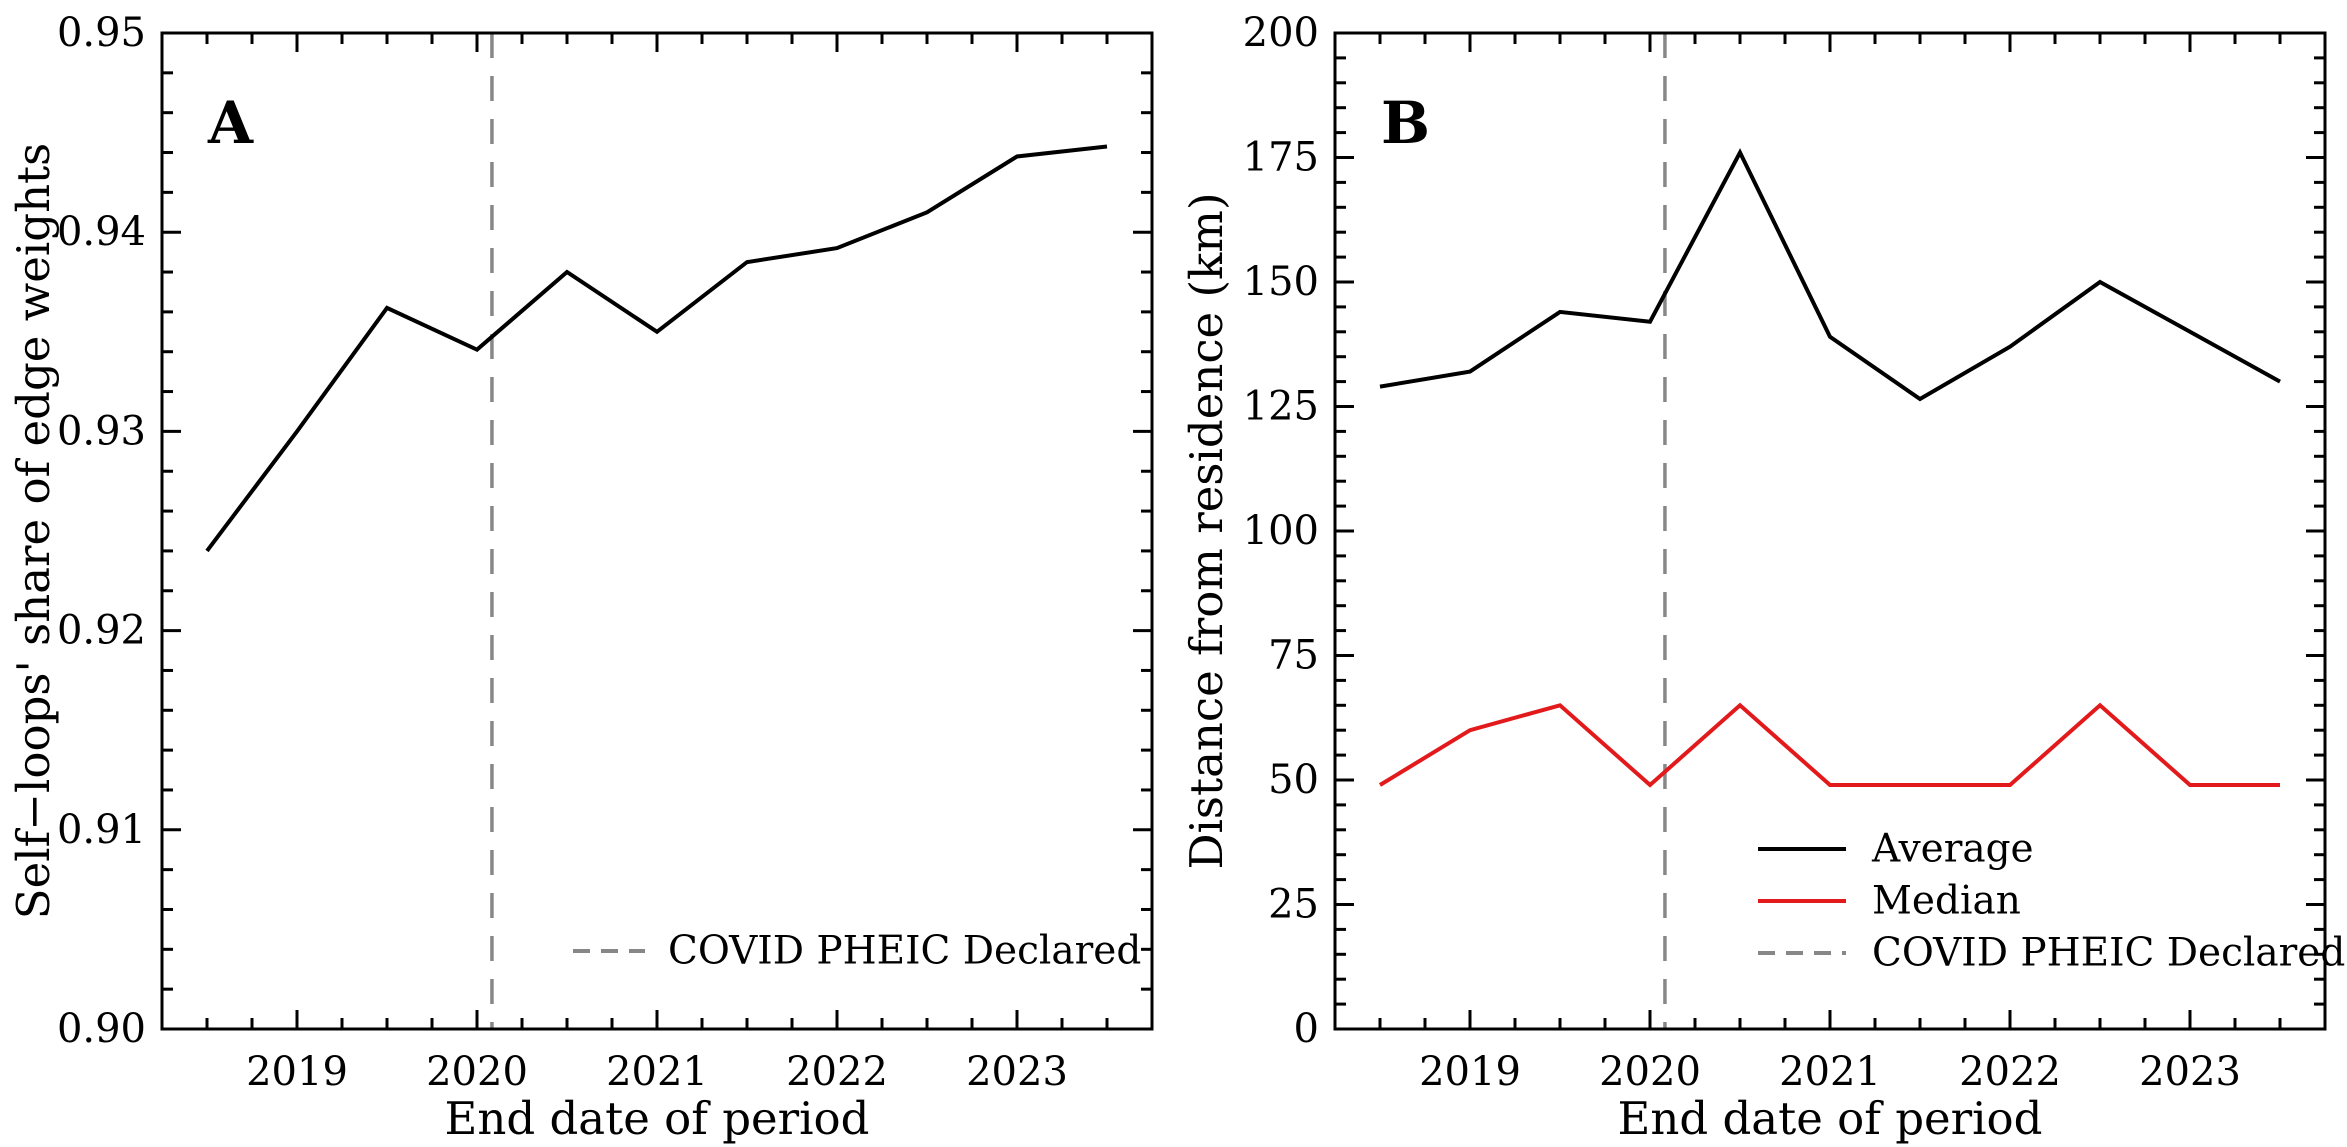  I want to click on y-tick-label: 50, so click(1293, 780).